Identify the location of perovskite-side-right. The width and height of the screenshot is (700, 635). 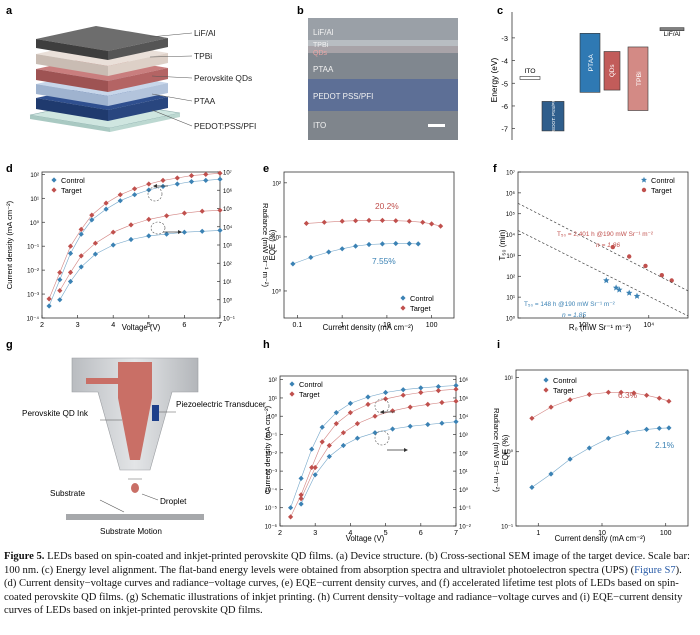
(138, 80).